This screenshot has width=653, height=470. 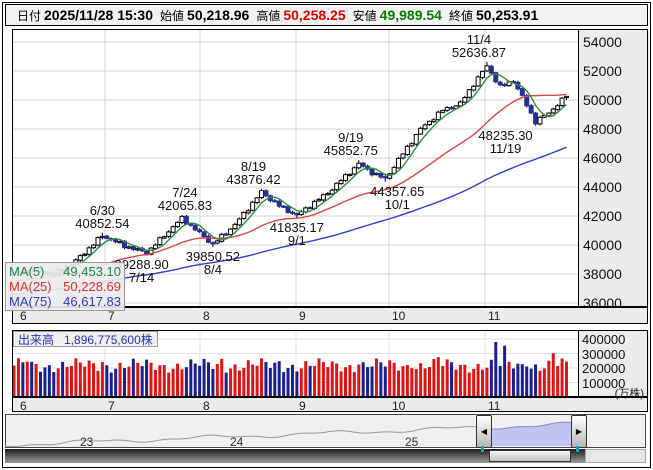 I want to click on ma5-legend-row: MA(5) 49,453.10, so click(x=65, y=271).